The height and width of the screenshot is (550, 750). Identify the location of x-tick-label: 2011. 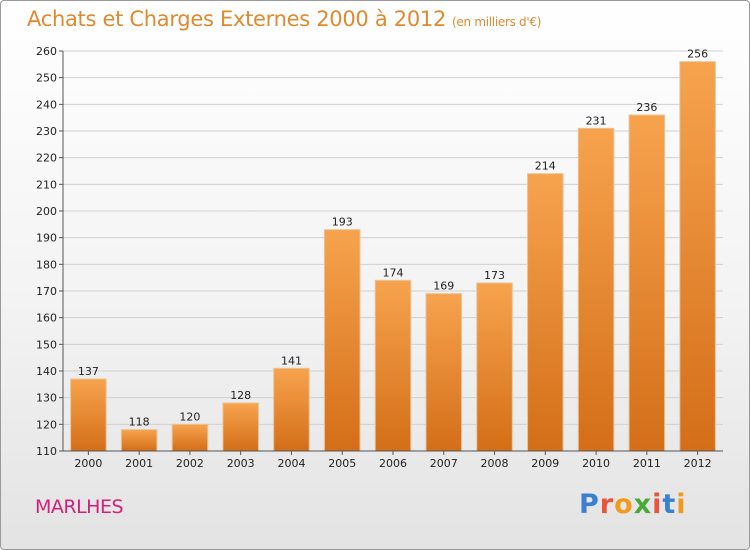
(647, 463).